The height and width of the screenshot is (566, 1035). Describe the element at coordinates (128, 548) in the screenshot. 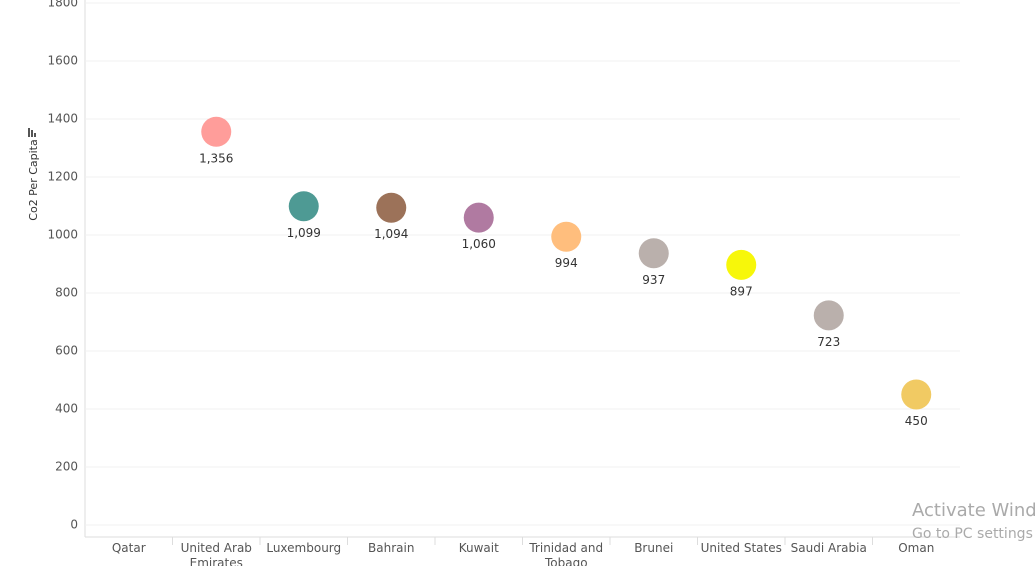

I see `x-tick-label: Qatar` at that location.